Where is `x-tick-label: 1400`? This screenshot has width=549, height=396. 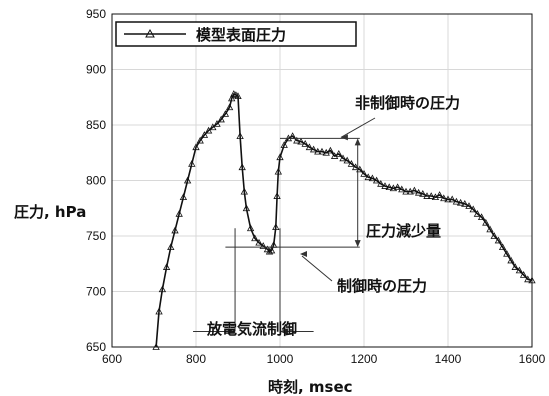 x-tick-label: 1400 is located at coordinates (448, 359).